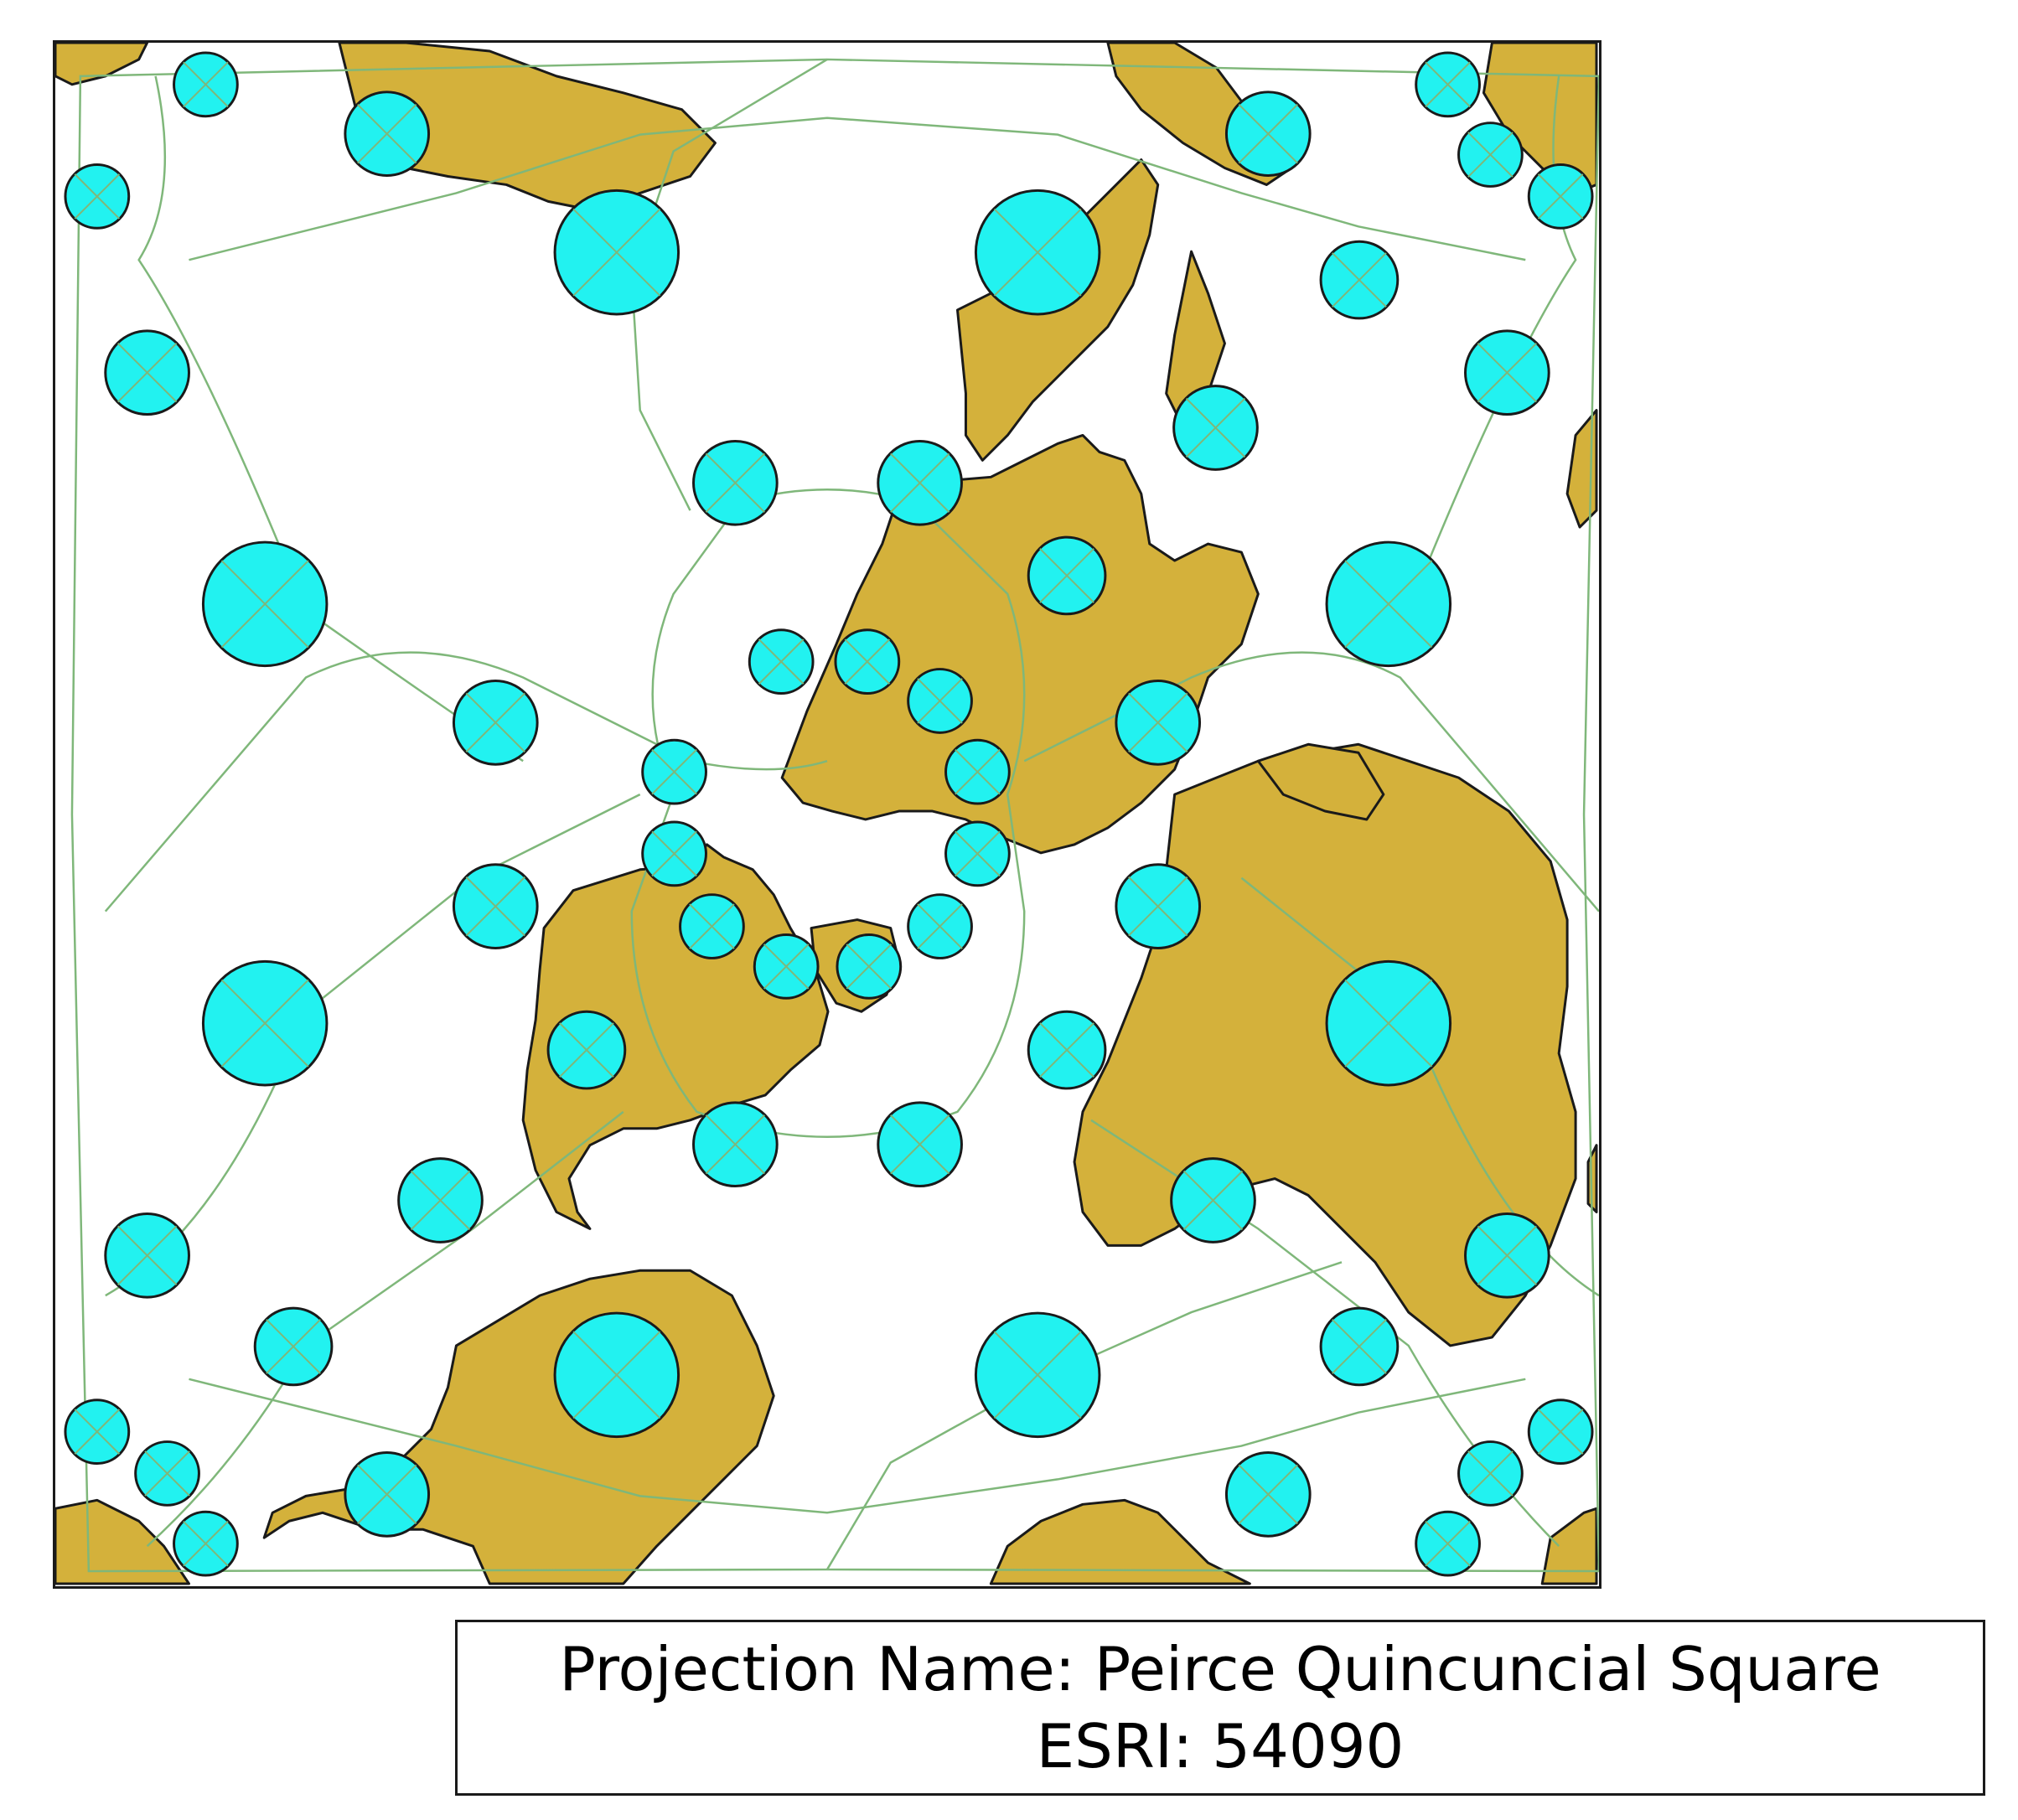 This screenshot has height=1820, width=2018. I want to click on land-south-america, so click(518, 1427).